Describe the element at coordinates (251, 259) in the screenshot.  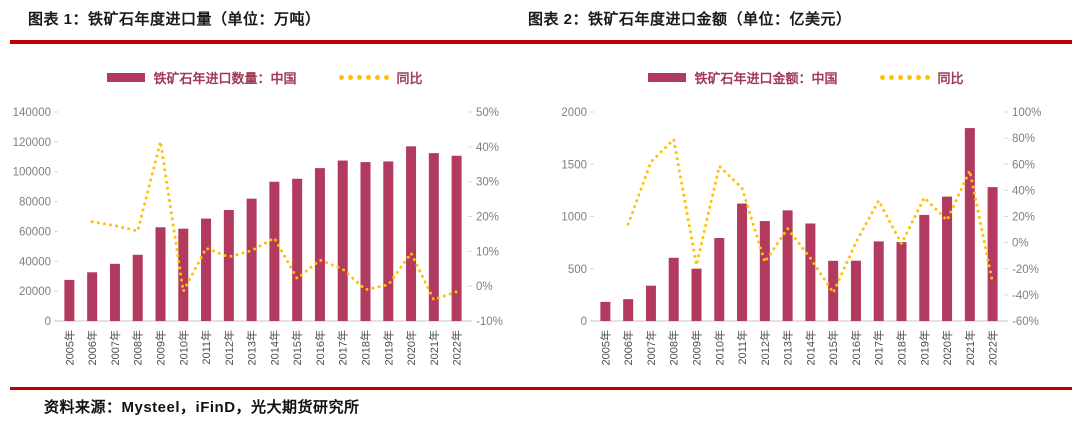
I see `bar-2013年` at that location.